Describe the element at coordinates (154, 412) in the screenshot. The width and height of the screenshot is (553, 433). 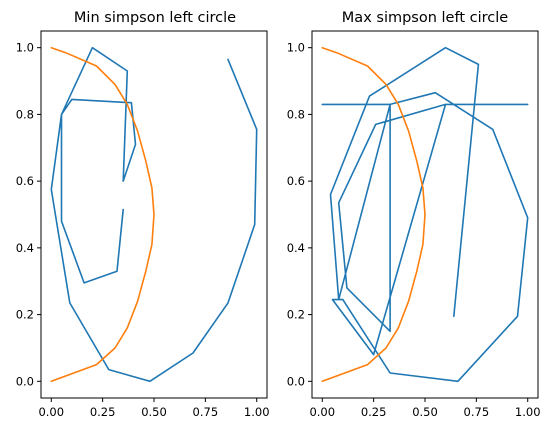
I see `left-x-tick-label: 0.50` at that location.